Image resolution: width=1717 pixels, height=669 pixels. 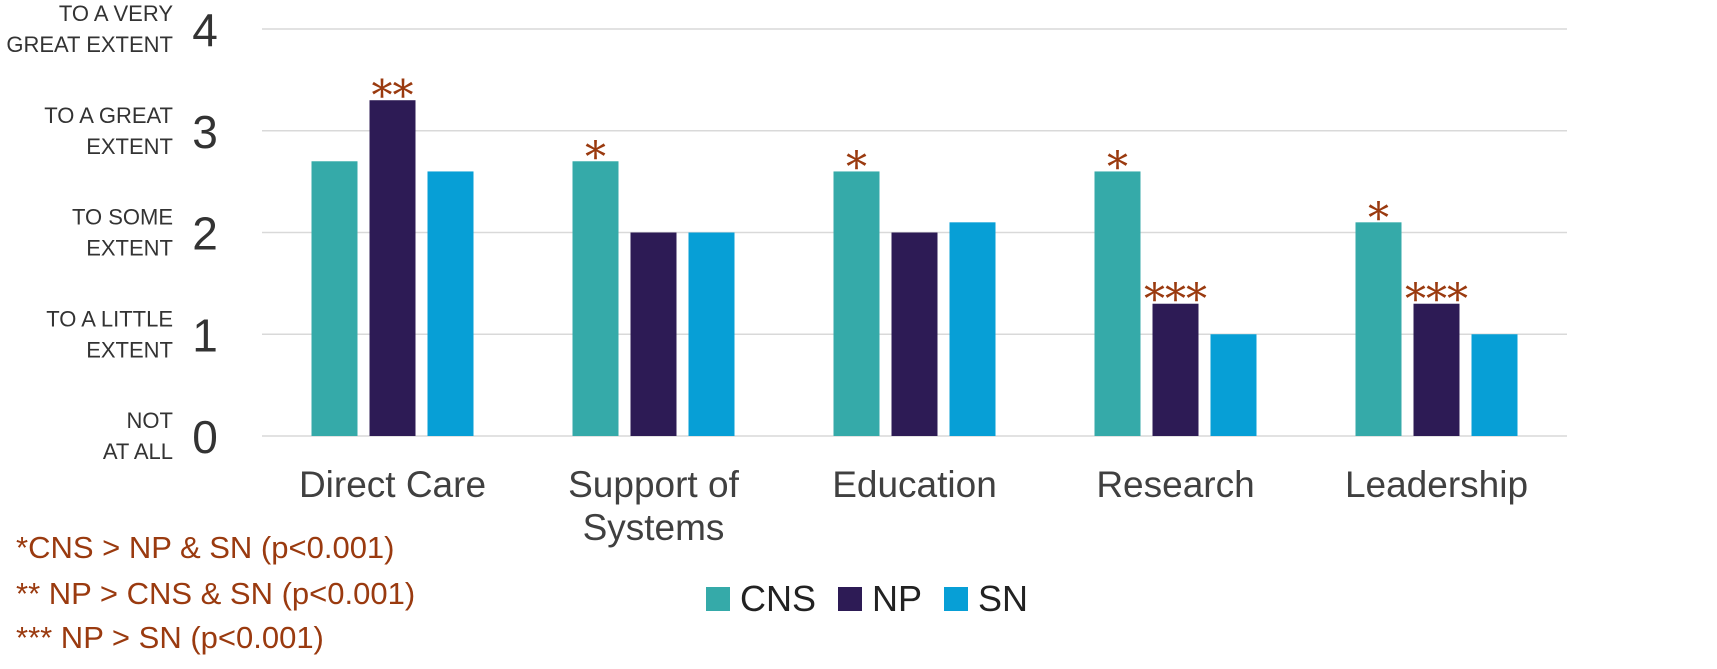 What do you see at coordinates (392, 268) in the screenshot?
I see `bar-np-direct-care` at bounding box center [392, 268].